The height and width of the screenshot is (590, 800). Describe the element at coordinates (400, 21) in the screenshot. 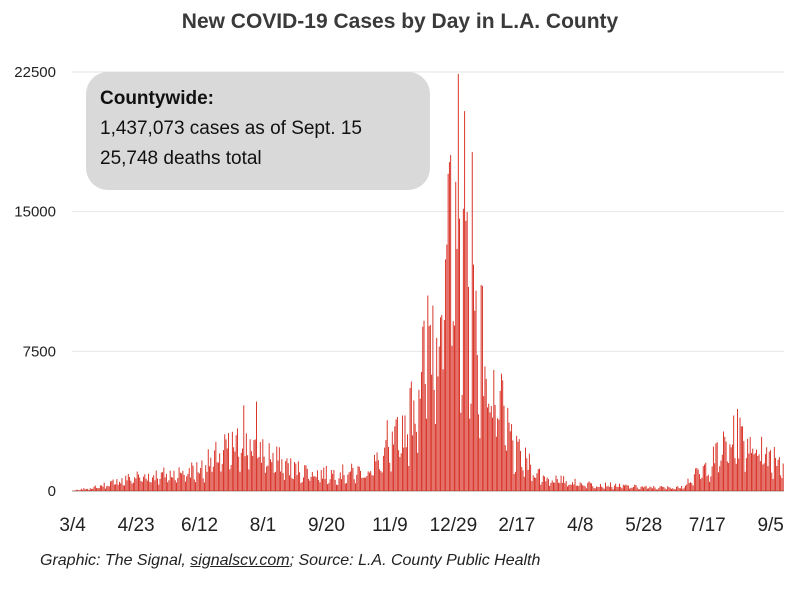

I see `chart-title: New COVID-19 Cases by Day in L.A. County` at that location.